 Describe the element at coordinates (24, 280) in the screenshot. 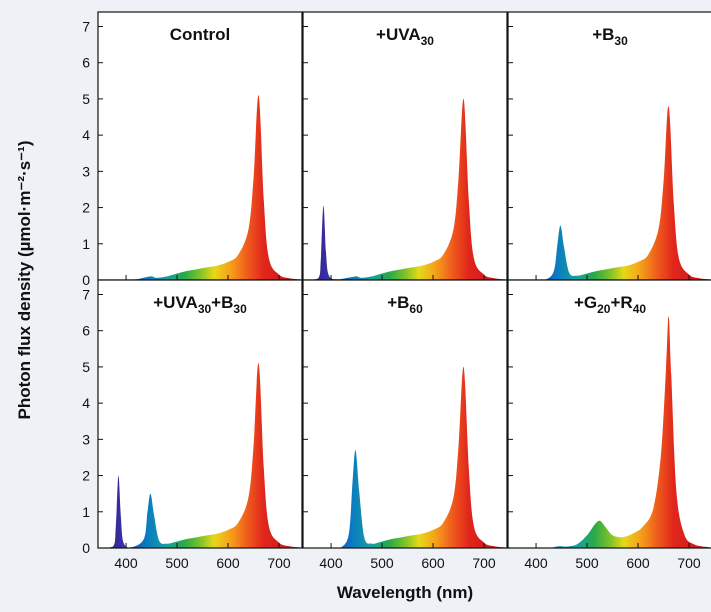

I see `y-axis-title: Photon flux density (µmol·m⁻²·s⁻¹)` at that location.